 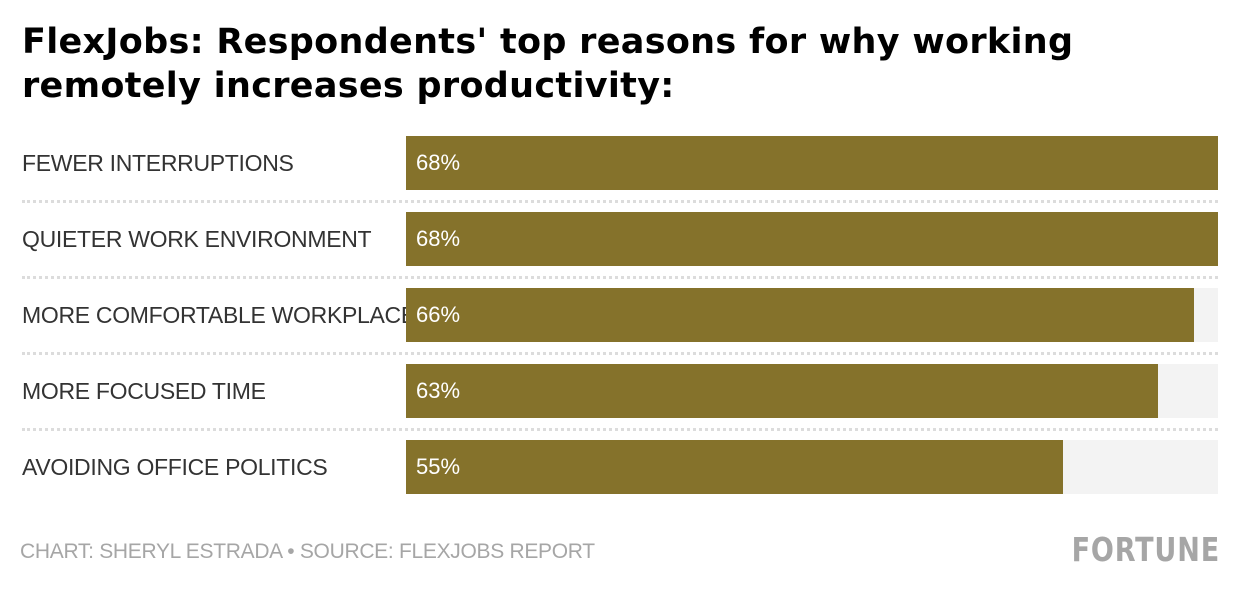 What do you see at coordinates (800, 315) in the screenshot?
I see `bar: 66%` at bounding box center [800, 315].